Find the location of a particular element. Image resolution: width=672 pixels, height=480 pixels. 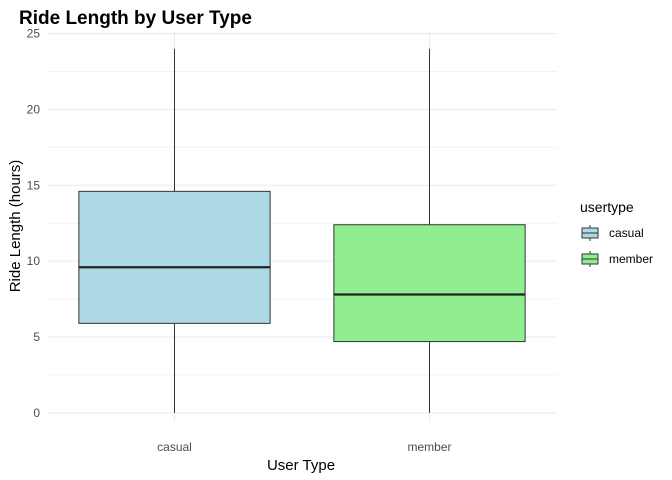

x-axis-ticks: casual member is located at coordinates (304, 447).